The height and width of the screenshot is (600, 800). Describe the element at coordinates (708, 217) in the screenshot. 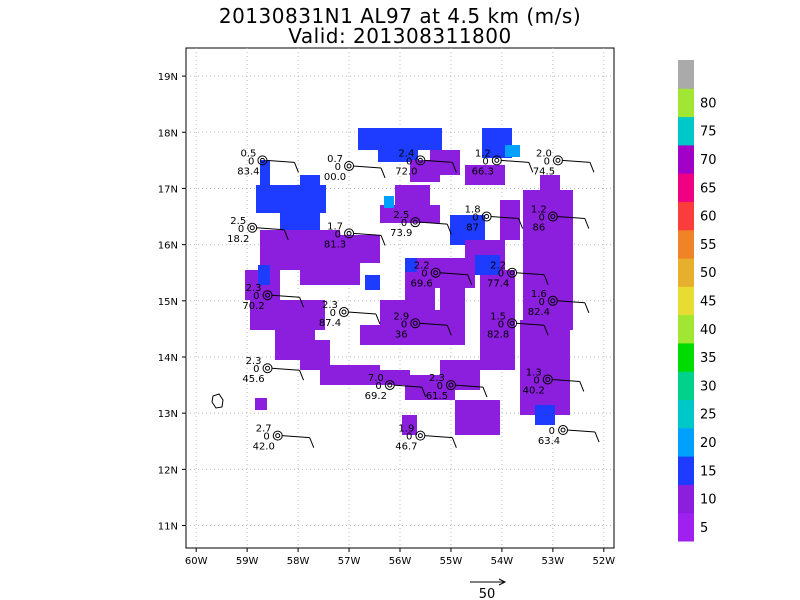

I see `colorbar-label: 60` at that location.